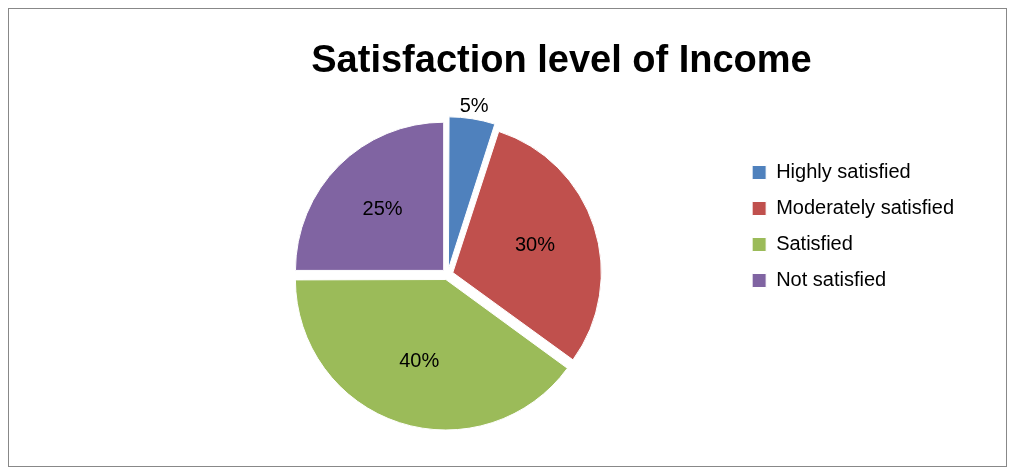  Describe the element at coordinates (474, 104) in the screenshot. I see `data-label: 5%` at that location.